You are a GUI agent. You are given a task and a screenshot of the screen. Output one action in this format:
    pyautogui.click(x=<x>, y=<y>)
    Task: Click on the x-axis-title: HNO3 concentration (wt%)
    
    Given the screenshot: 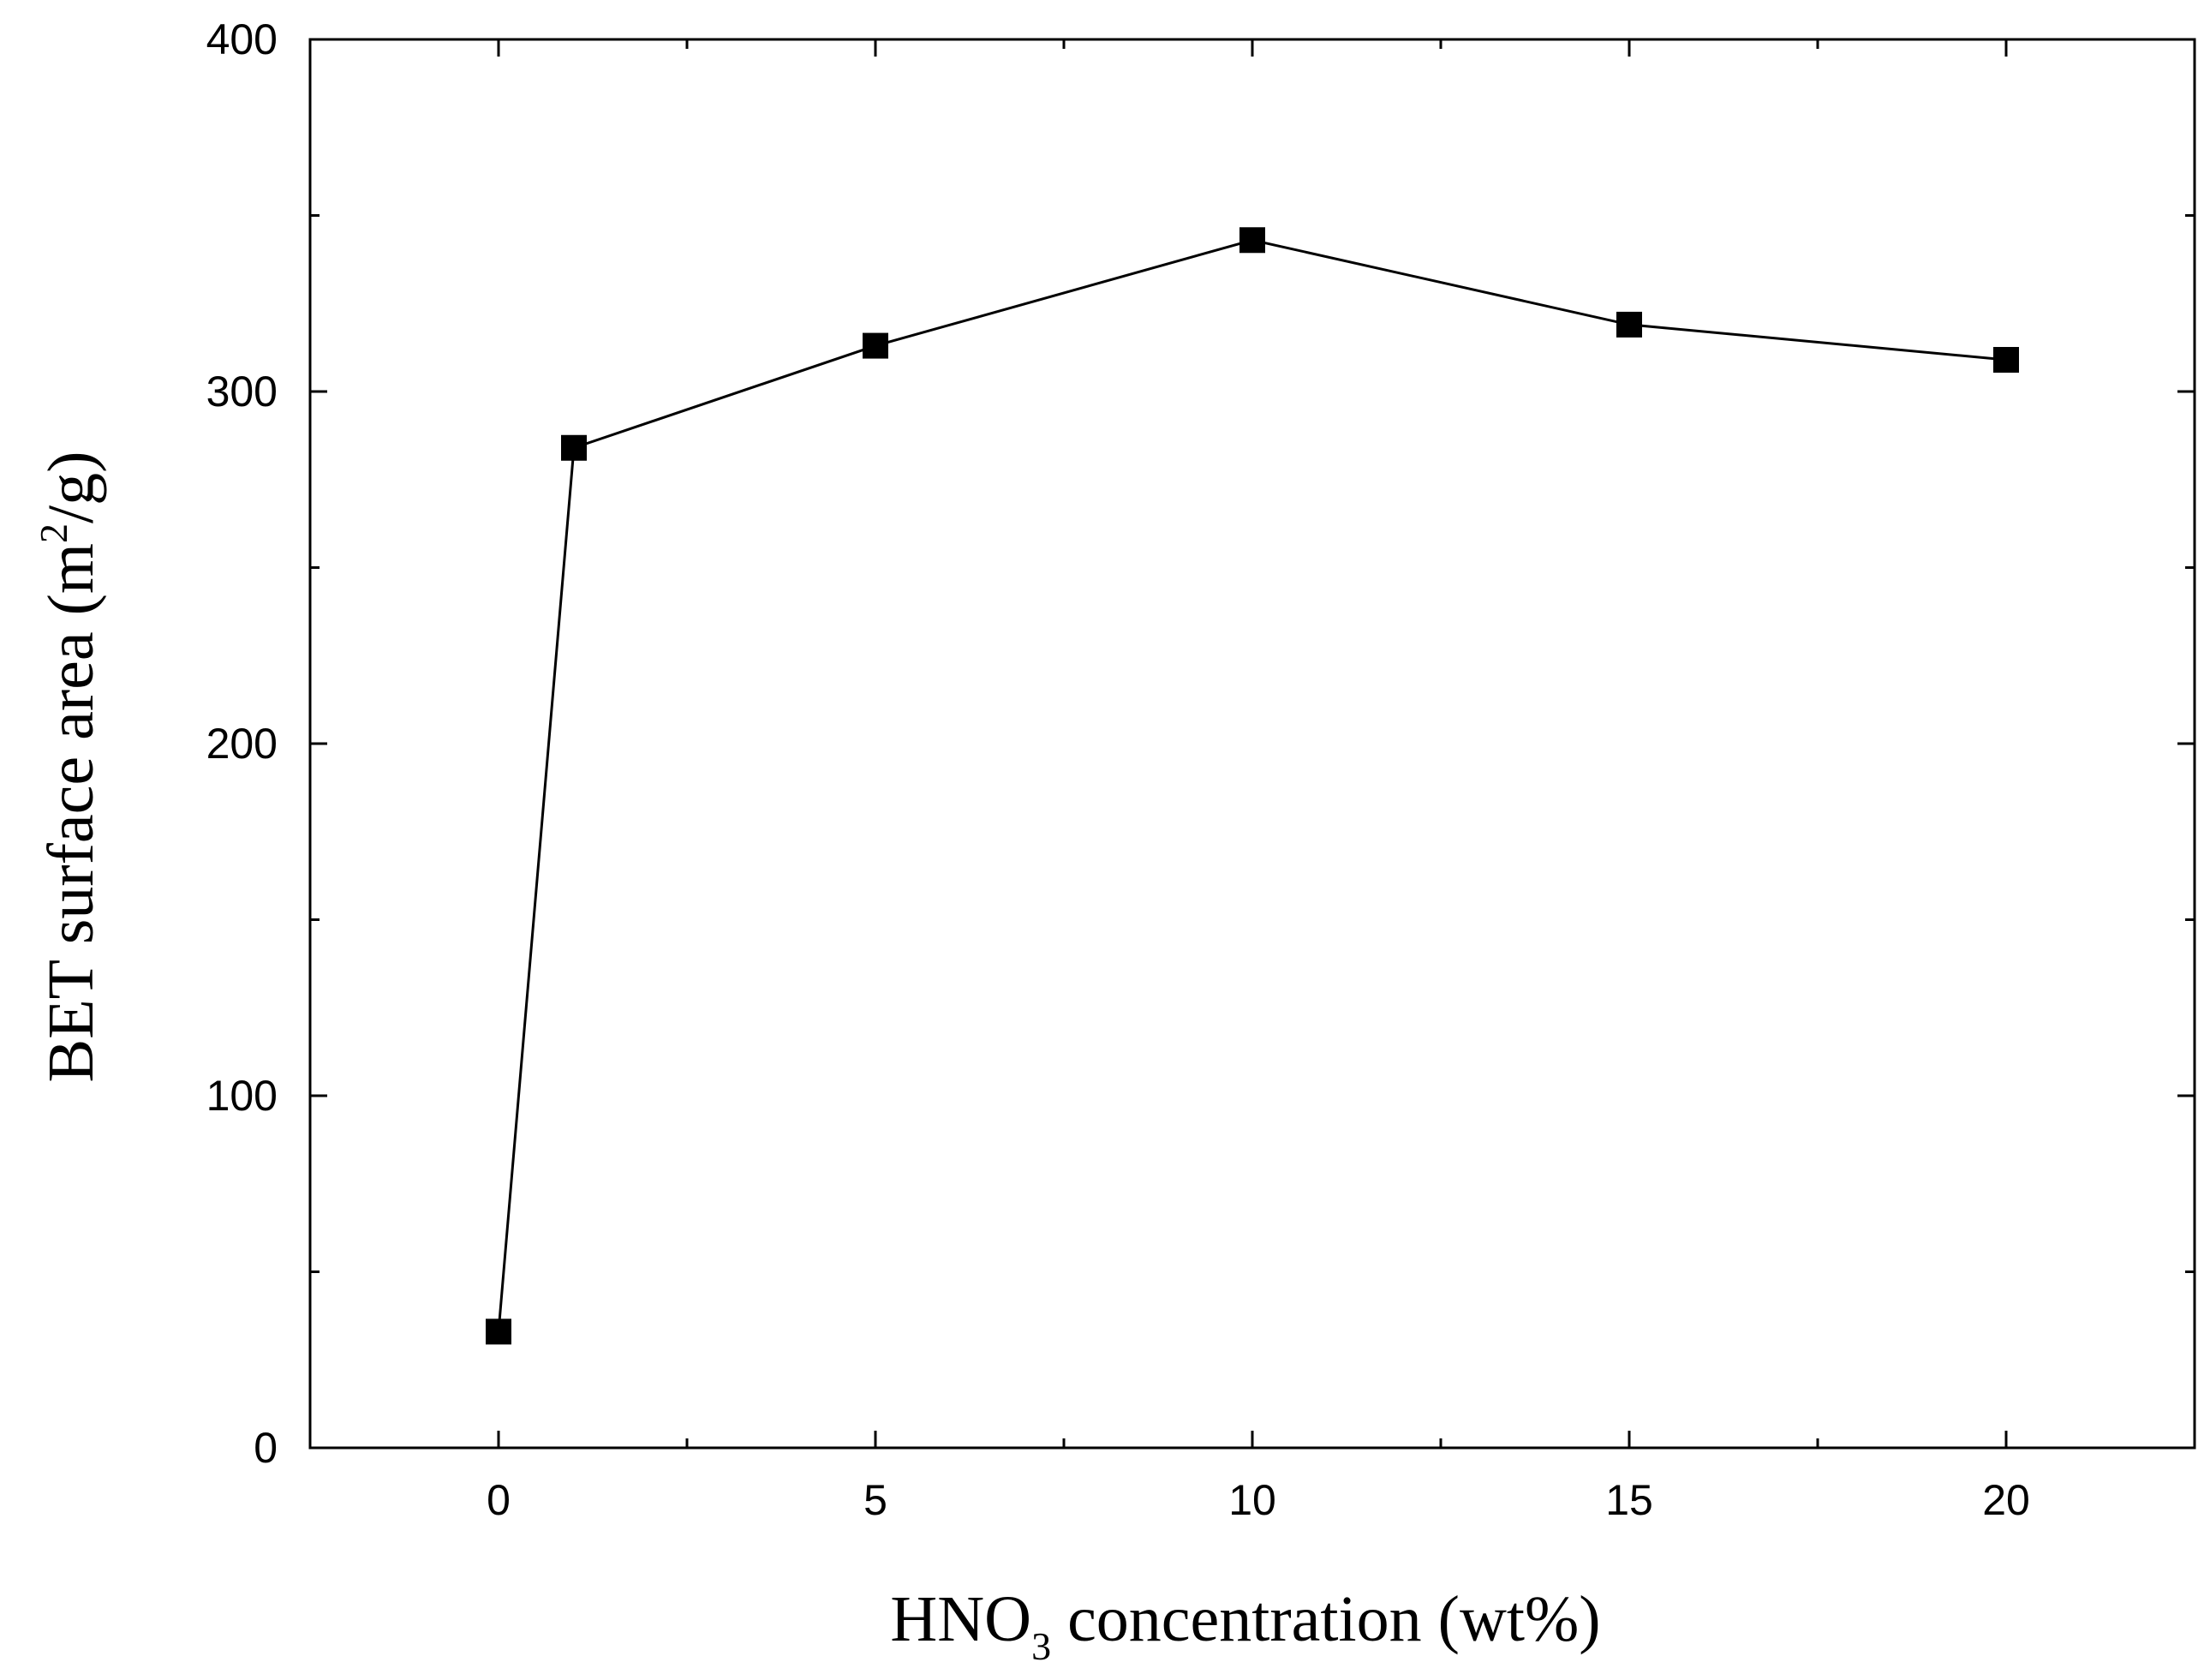 What is the action you would take?
    pyautogui.click(x=1245, y=1625)
    